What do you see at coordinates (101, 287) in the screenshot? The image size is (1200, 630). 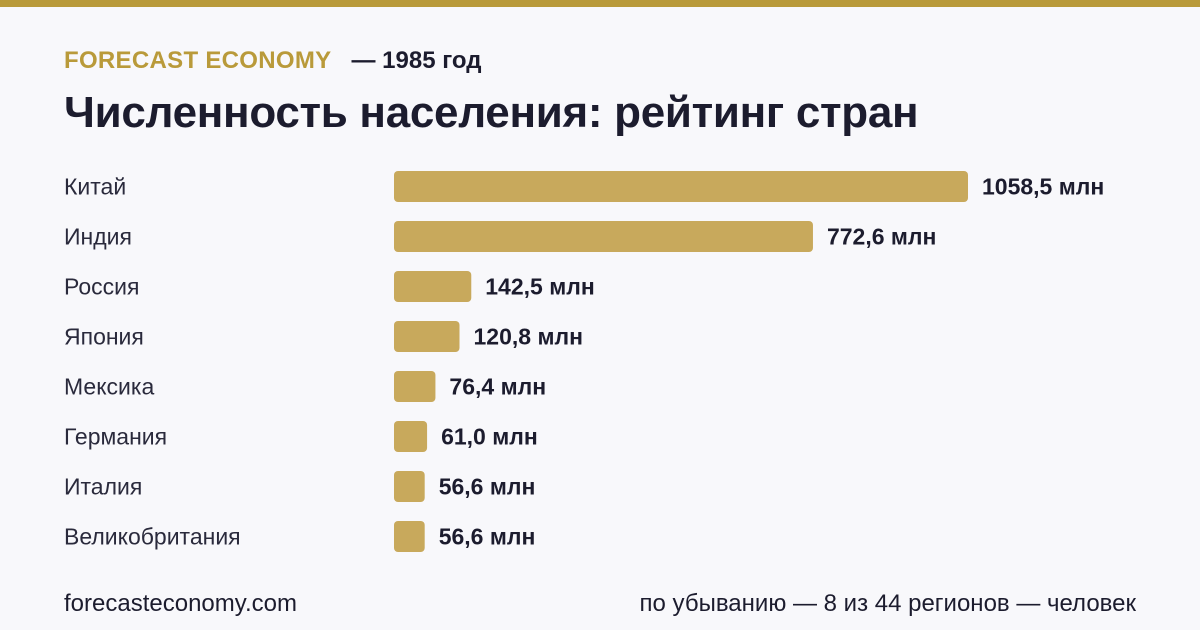 I see `category-label: Россия` at bounding box center [101, 287].